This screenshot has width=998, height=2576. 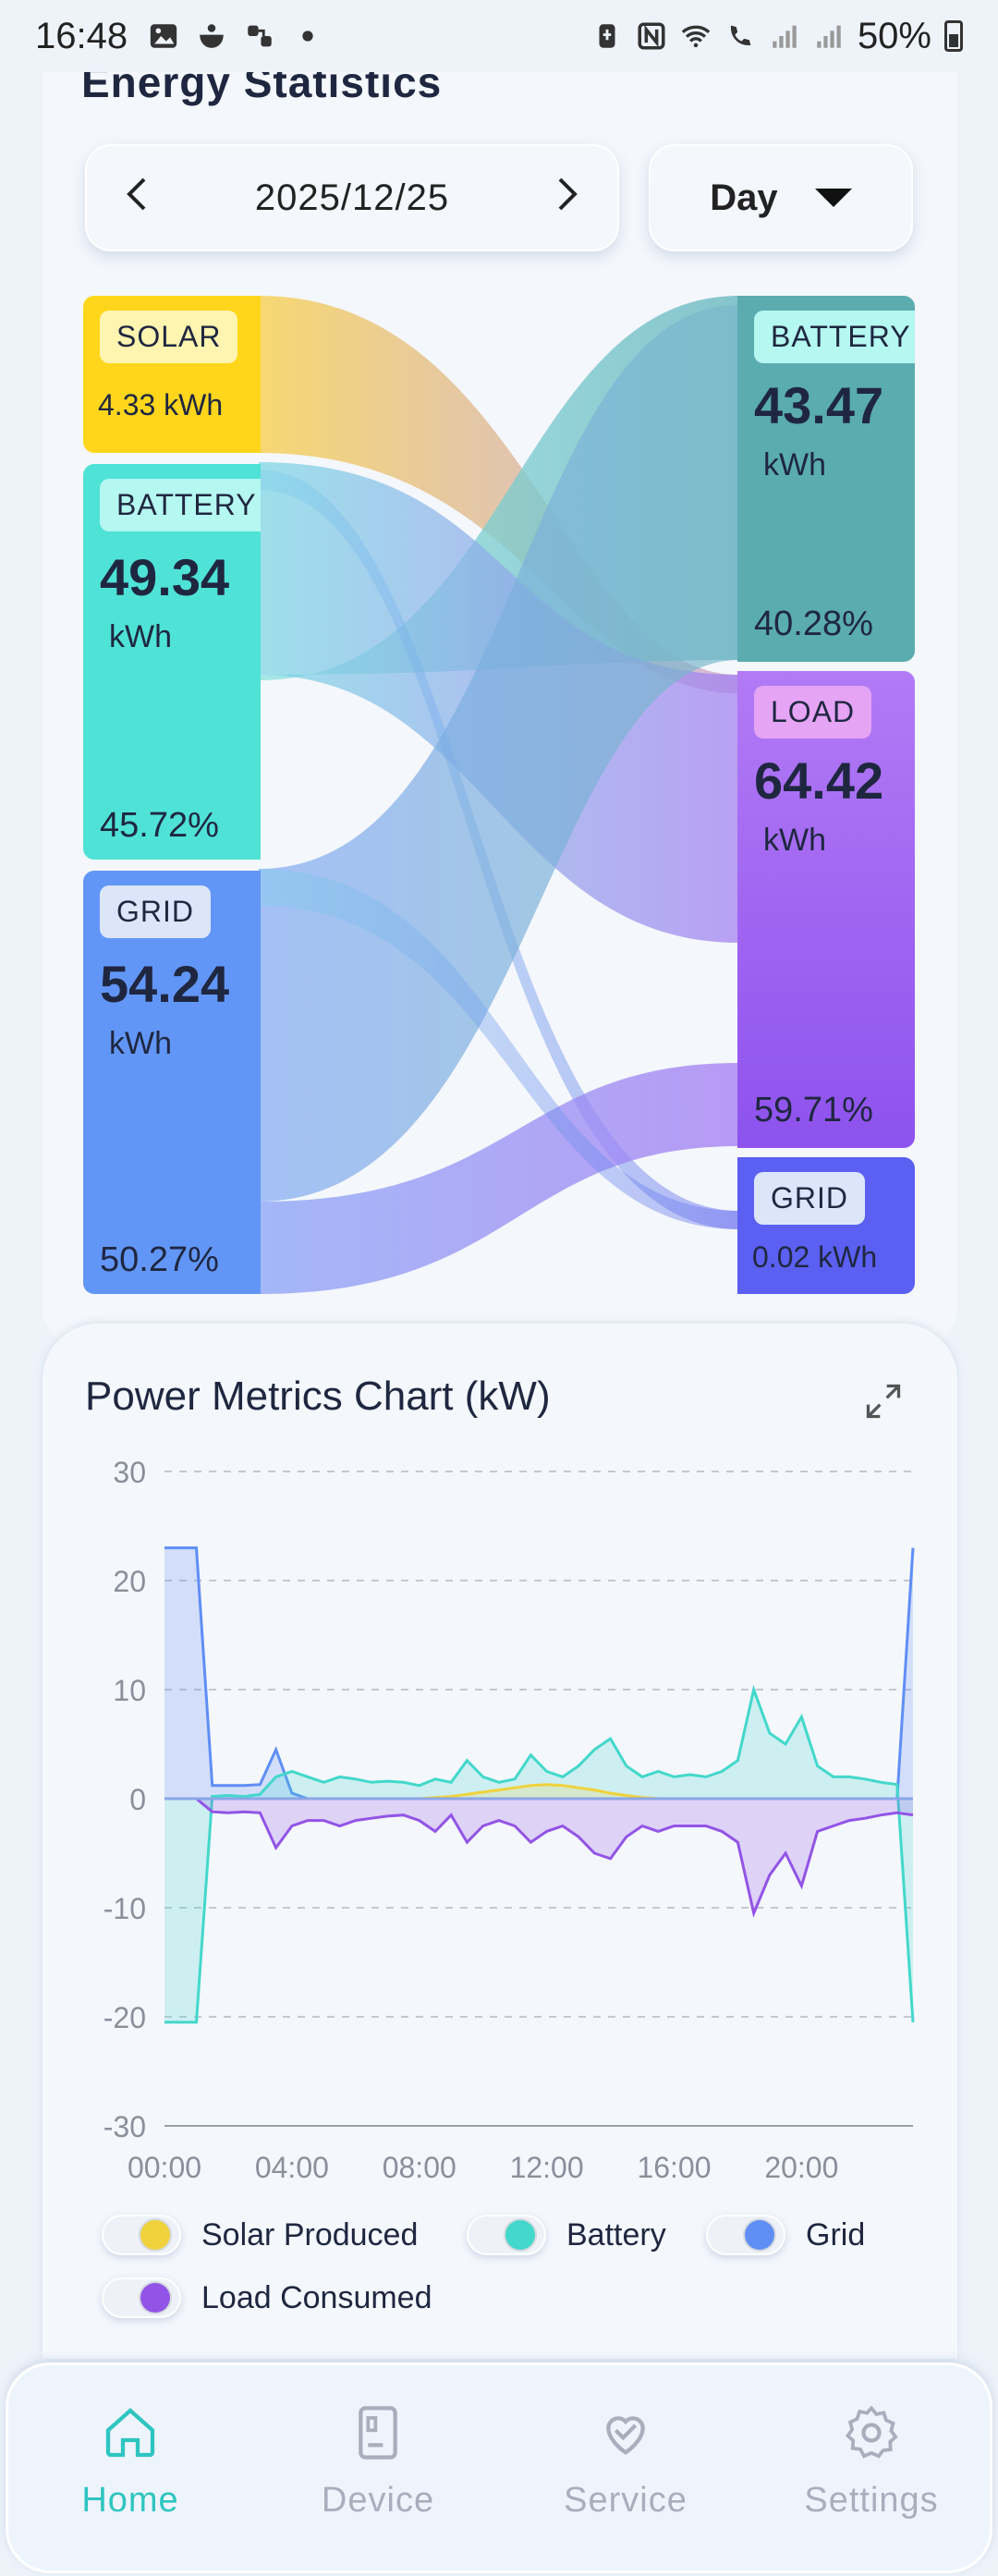 I want to click on source-solar-node: SOLAR 4.33 kWh, so click(x=172, y=374).